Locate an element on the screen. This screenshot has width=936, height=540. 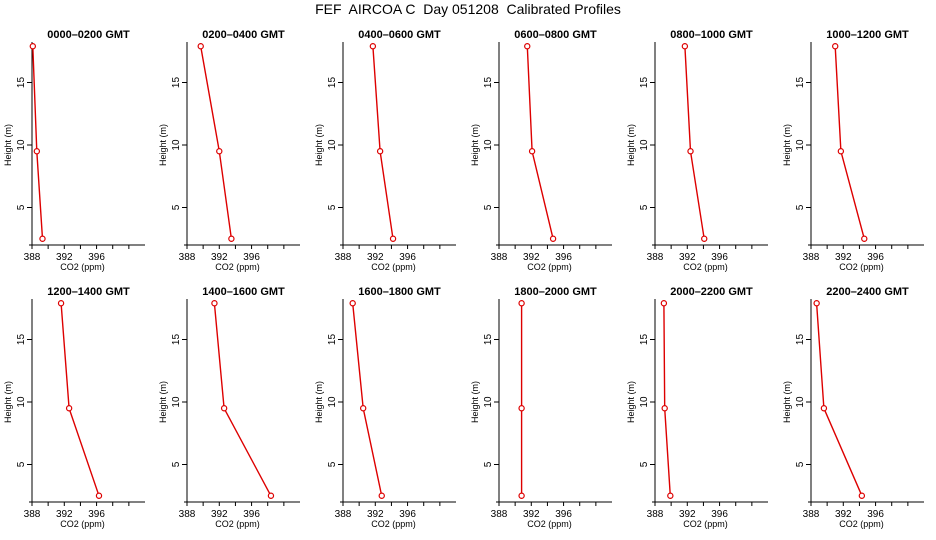
panel-title: 0800–1000 GMT is located at coordinates (711, 35).